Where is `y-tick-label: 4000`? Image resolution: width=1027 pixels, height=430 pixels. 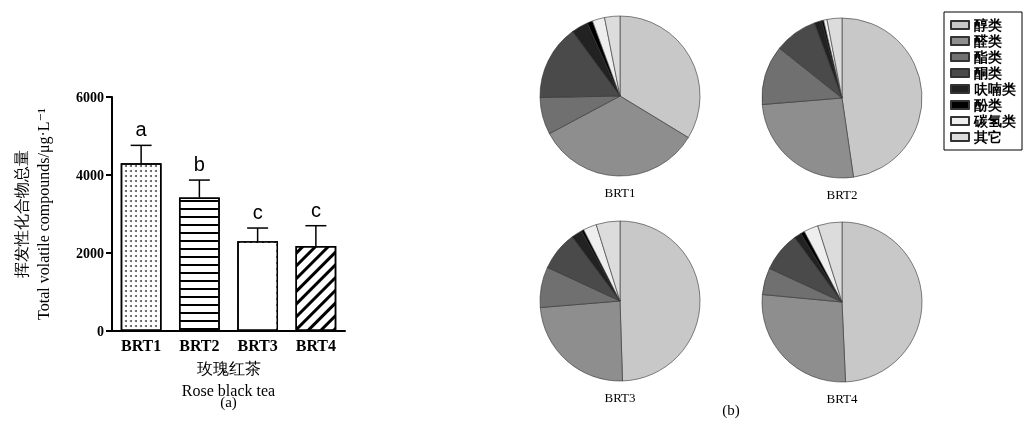
y-tick-label: 4000 is located at coordinates (90, 175).